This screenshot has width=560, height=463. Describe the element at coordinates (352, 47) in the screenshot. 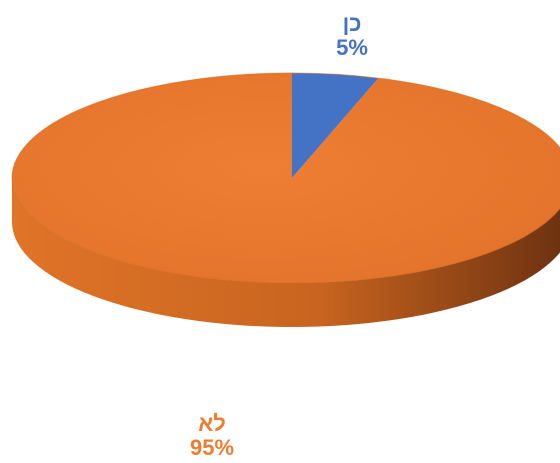

I see `slice-percent-yes: 5%` at that location.